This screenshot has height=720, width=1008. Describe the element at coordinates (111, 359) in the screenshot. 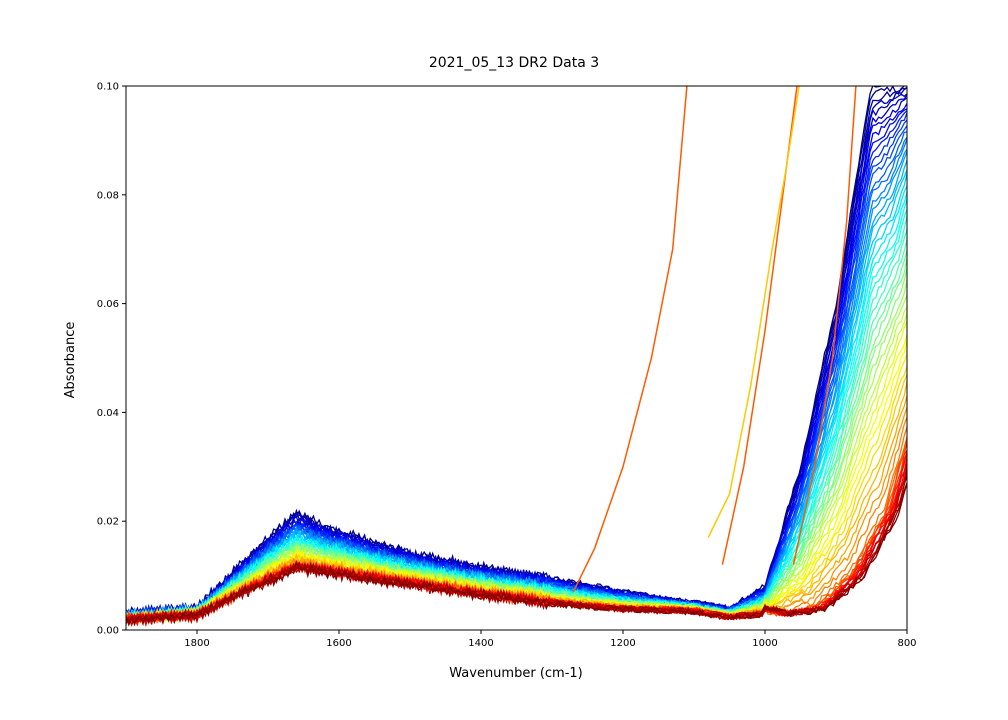

I see `y-axis: 0.00 0.02 0.04 0.06 0.08 0.10` at that location.